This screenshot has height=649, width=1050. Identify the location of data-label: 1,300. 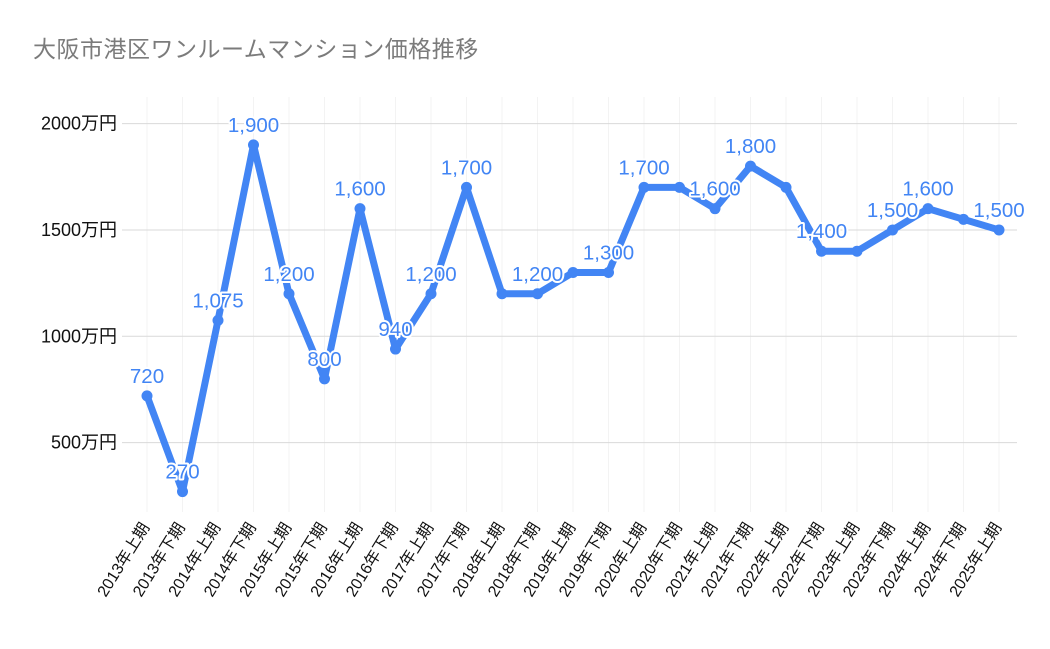
(608, 252).